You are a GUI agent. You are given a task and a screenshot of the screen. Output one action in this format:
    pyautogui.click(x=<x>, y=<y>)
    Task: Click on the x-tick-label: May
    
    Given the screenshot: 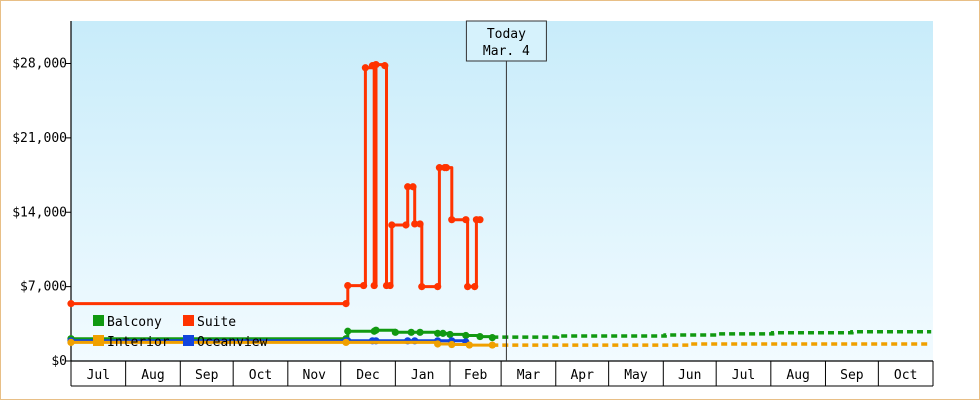 What is the action you would take?
    pyautogui.click(x=636, y=375)
    